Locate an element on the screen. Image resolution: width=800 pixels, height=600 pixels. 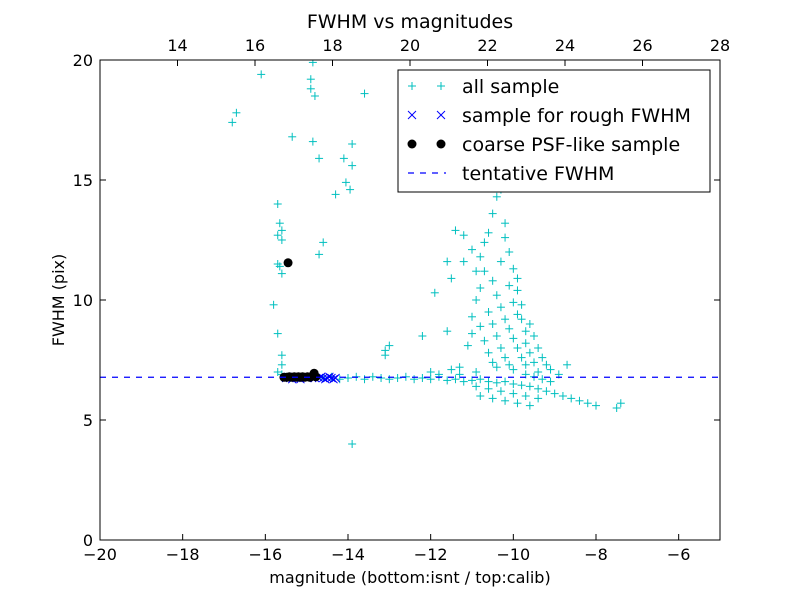
y-tick-label: 15 is located at coordinates (83, 180).